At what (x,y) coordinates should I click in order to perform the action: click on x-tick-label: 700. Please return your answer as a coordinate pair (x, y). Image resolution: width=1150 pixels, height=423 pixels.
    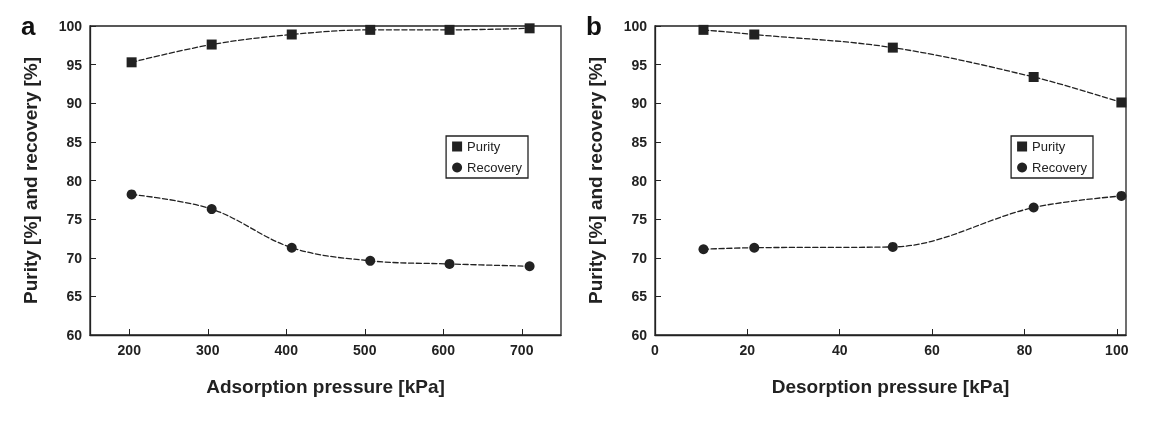
    Looking at the image, I should click on (522, 350).